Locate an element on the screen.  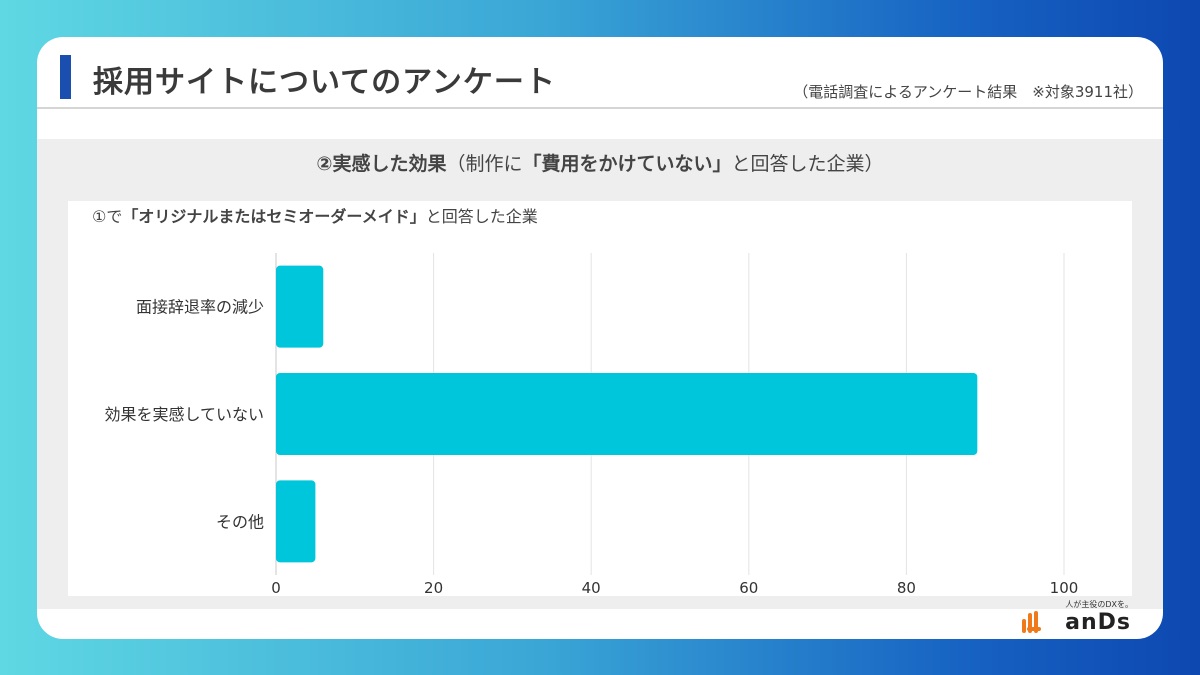
heading-part-2: （制作に is located at coordinates (484, 164).